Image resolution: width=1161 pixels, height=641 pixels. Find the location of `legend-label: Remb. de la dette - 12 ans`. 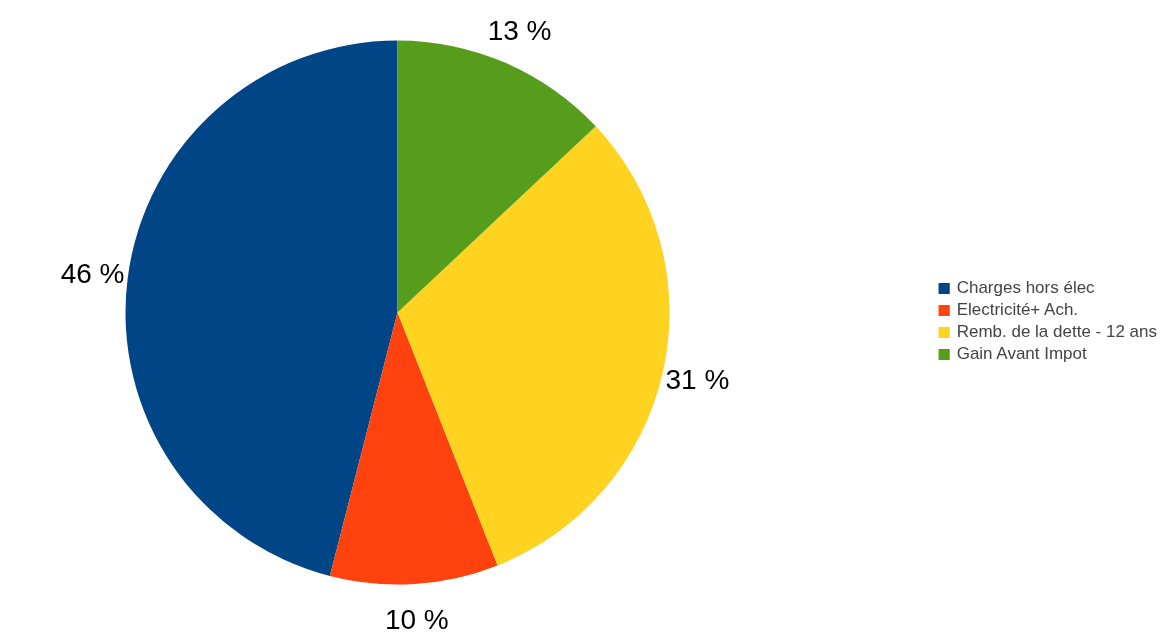

legend-label: Remb. de la dette - 12 ans is located at coordinates (1056, 331).